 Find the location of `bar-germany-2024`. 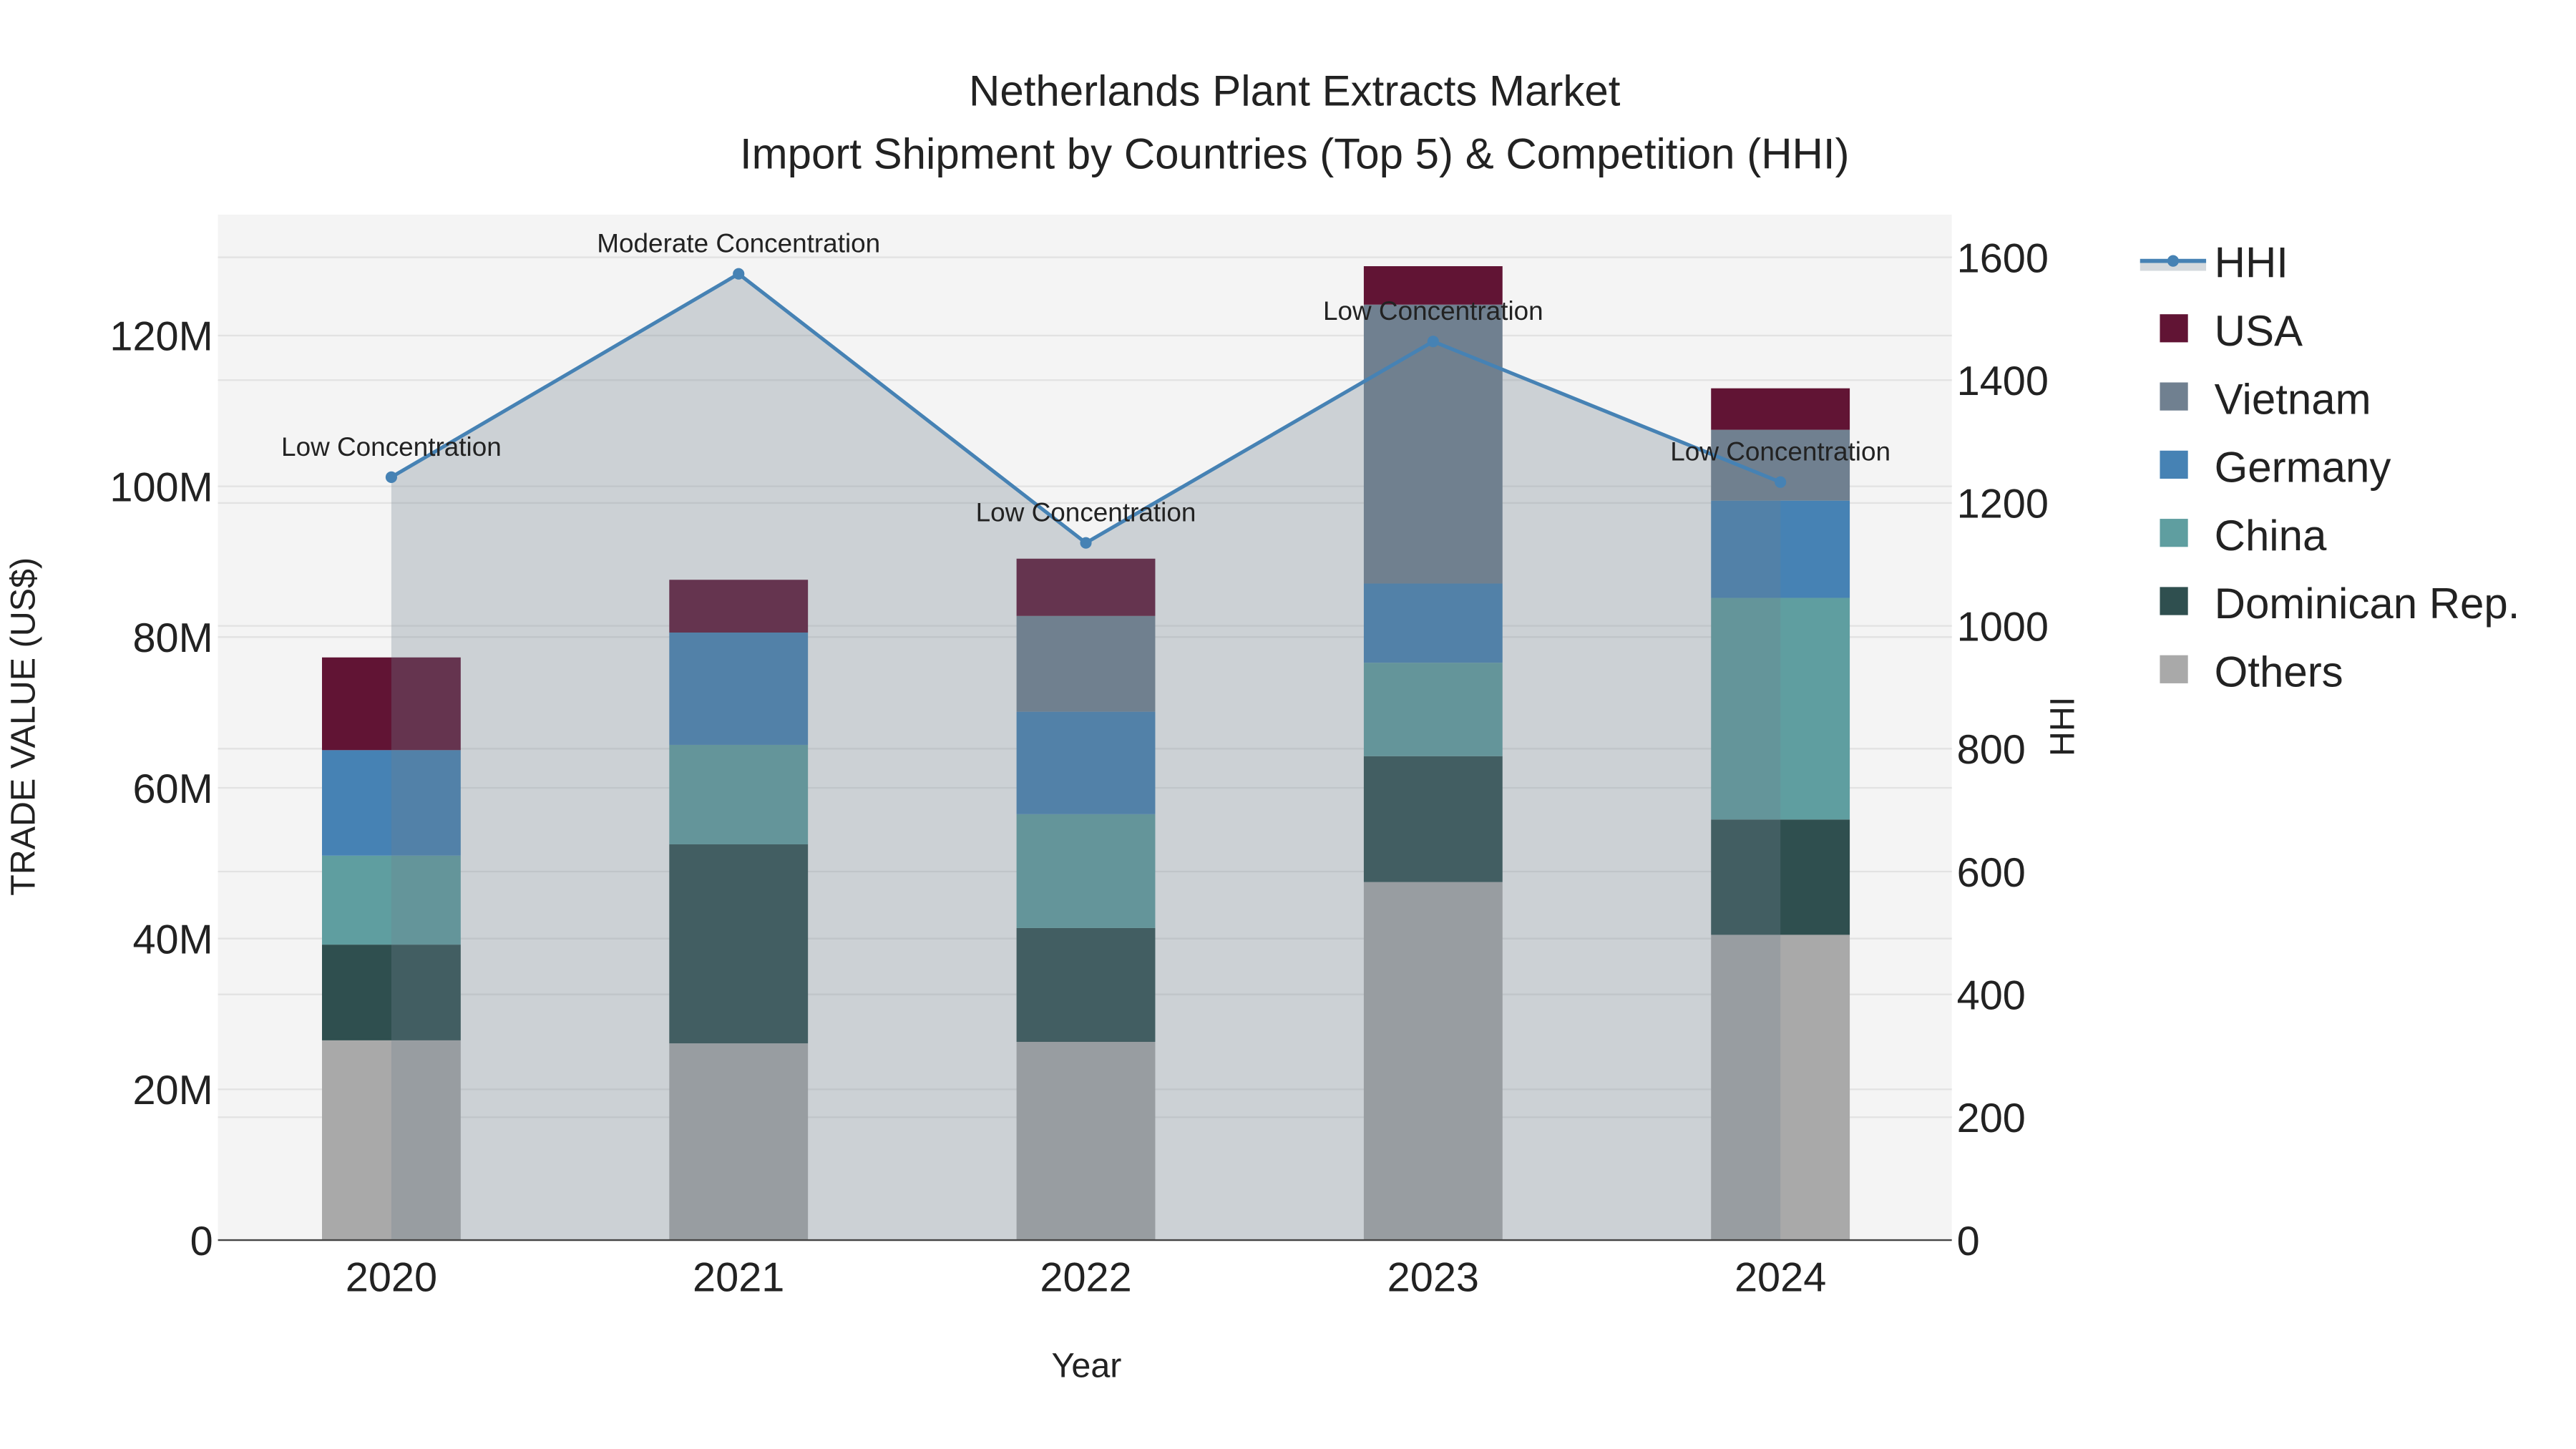

bar-germany-2024 is located at coordinates (1780, 549).